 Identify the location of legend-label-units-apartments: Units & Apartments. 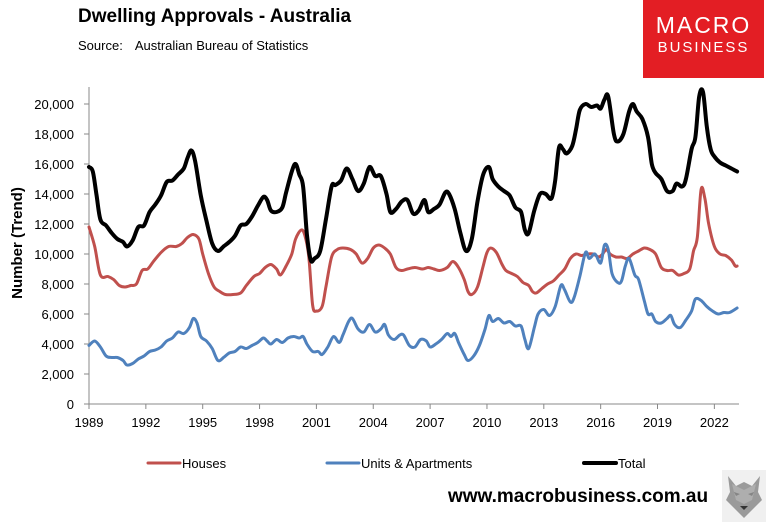
(417, 463).